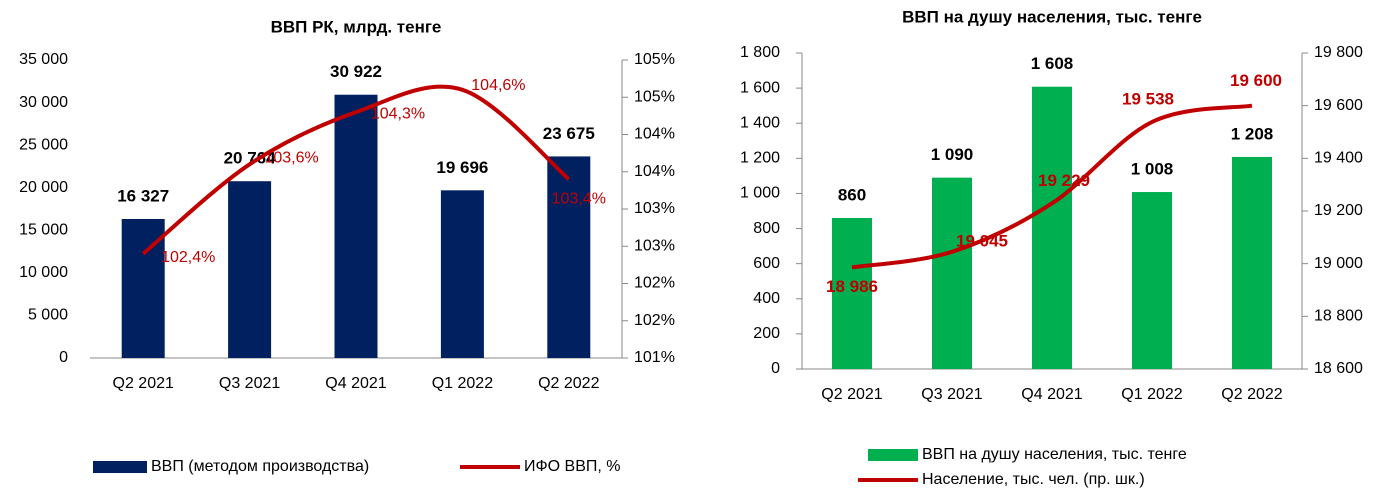 Image resolution: width=1382 pixels, height=491 pixels. What do you see at coordinates (398, 113) in the screenshot?
I see `line-label: 104,3%` at bounding box center [398, 113].